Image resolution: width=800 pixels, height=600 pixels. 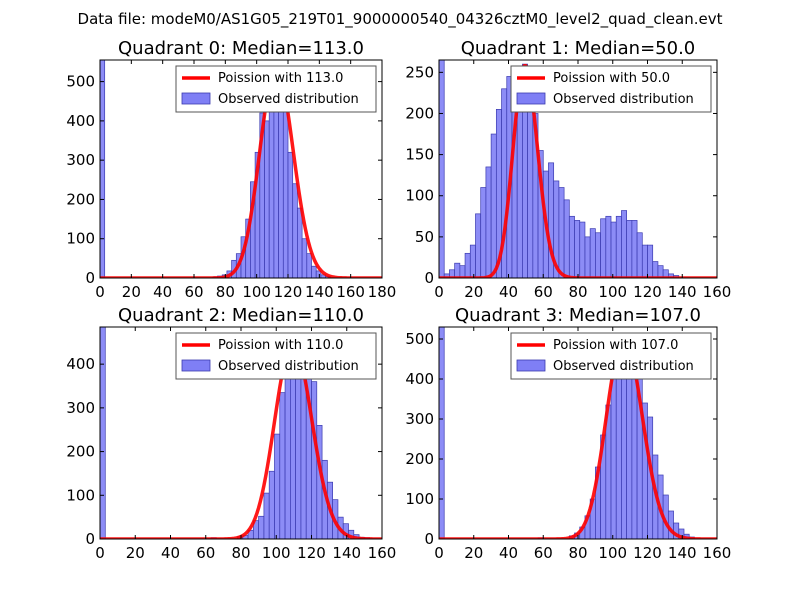 What do you see at coordinates (241, 315) in the screenshot?
I see `panel-title: Quadrant 2: Median=110.0` at bounding box center [241, 315].